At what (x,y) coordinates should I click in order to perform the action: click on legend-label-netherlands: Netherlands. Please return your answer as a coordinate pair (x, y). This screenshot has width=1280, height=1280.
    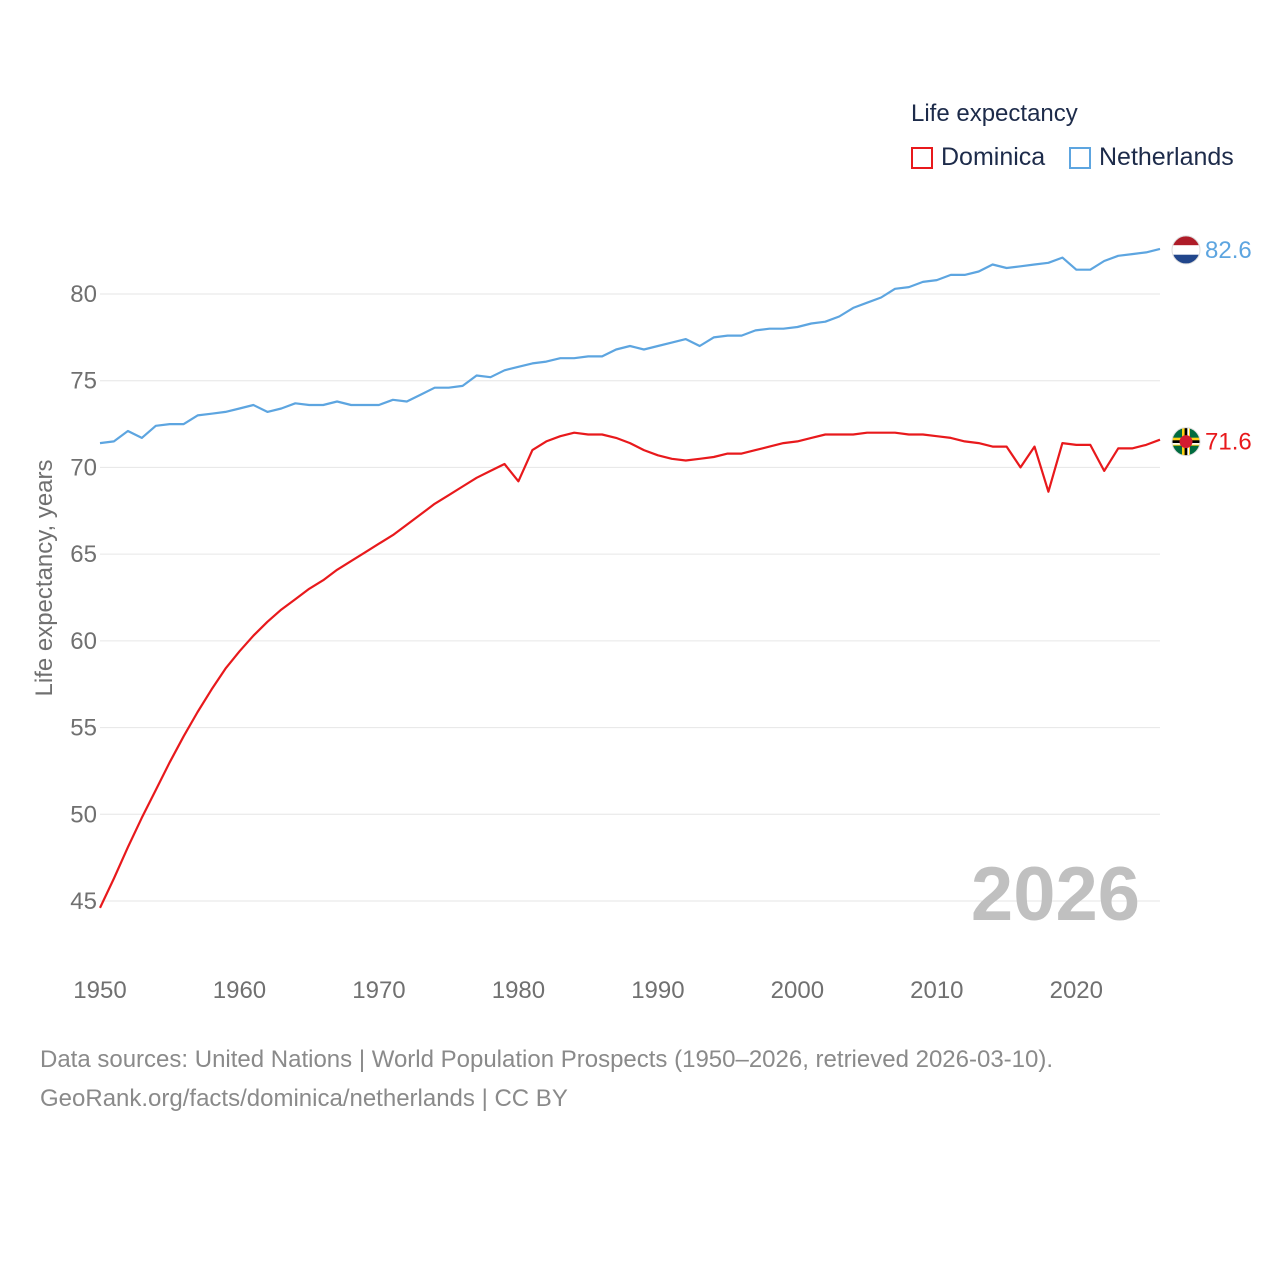
    Looking at the image, I should click on (1166, 157).